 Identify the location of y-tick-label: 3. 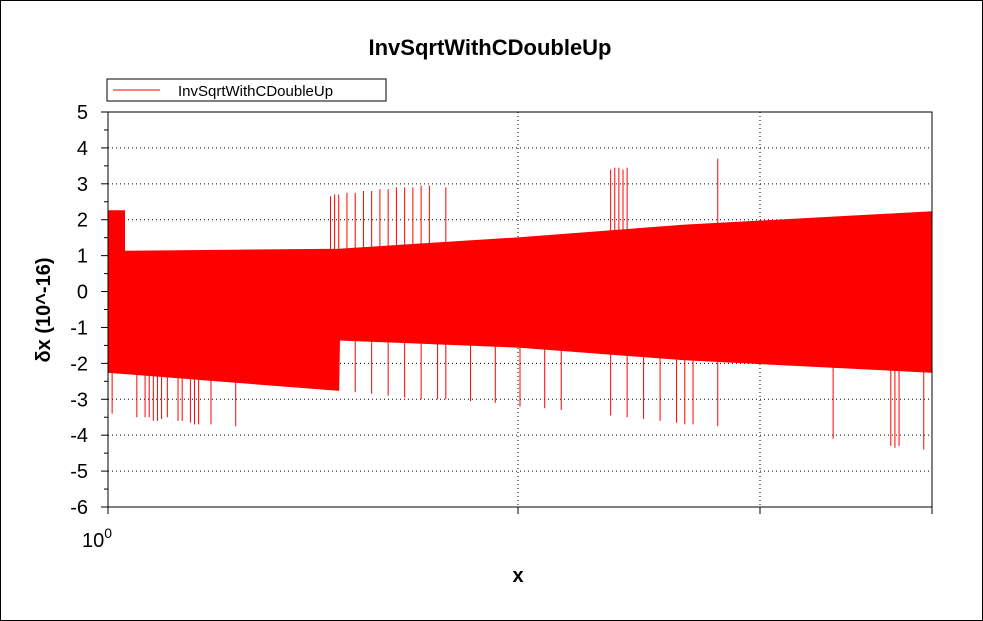
(82, 185).